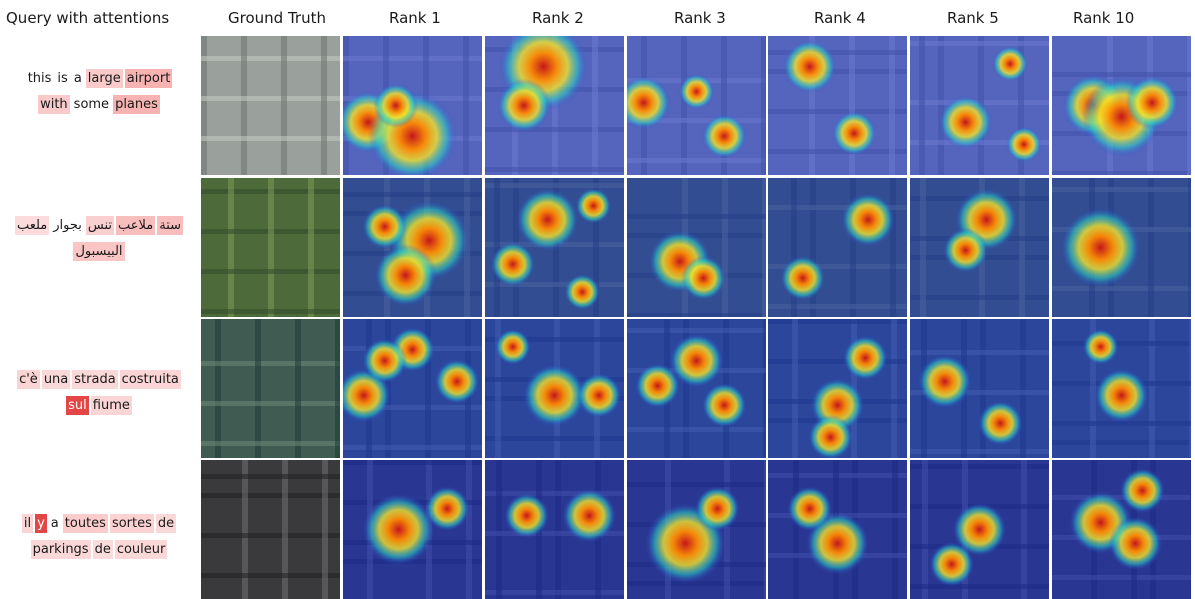  I want to click on query-token: is, so click(62, 78).